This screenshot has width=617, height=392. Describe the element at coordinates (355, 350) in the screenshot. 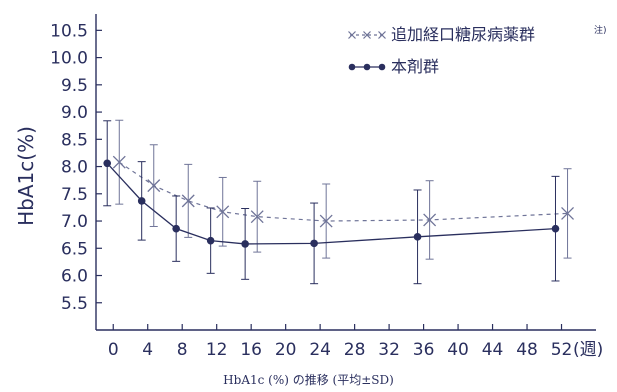

I see `x-tick-label: 28` at that location.